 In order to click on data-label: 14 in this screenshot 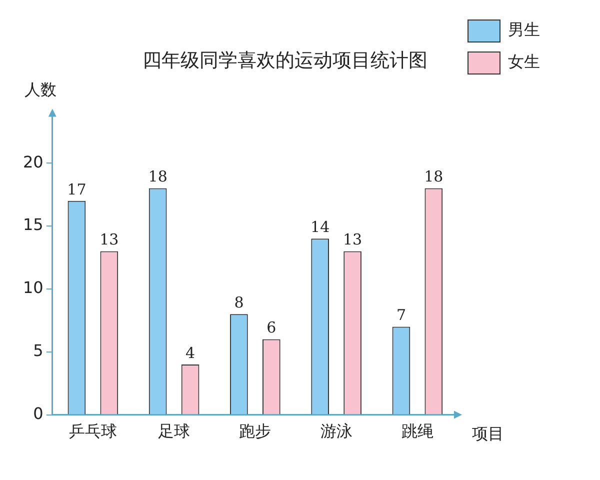, I will do `click(320, 227)`.